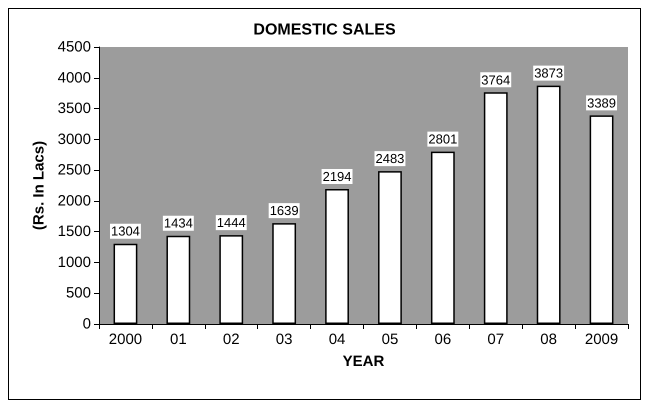 This screenshot has height=410, width=651. What do you see at coordinates (74, 109) in the screenshot?
I see `y-tick-label: 3500` at bounding box center [74, 109].